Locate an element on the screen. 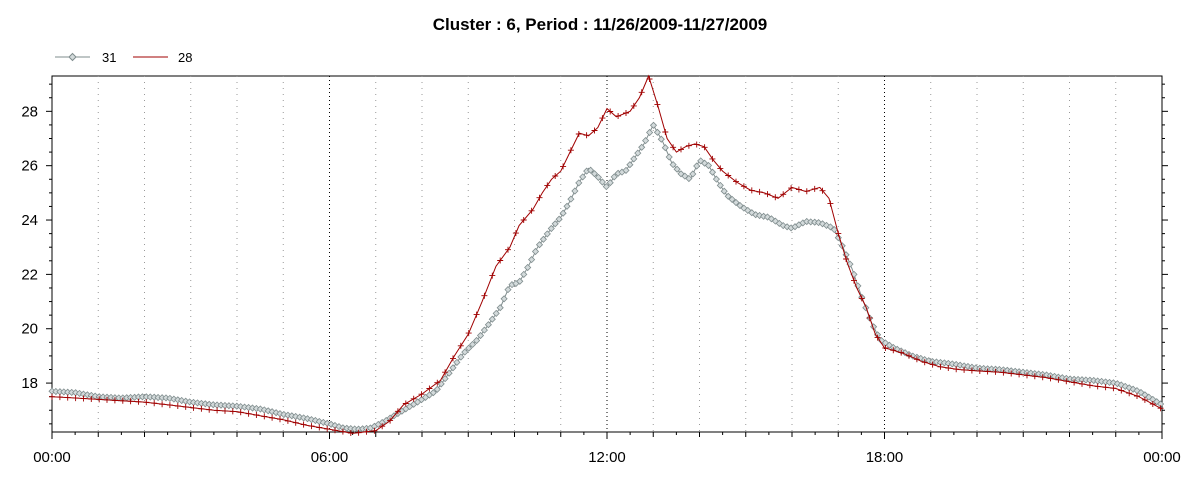 The width and height of the screenshot is (1200, 485). x-tick-label: 00:00 is located at coordinates (1162, 457).